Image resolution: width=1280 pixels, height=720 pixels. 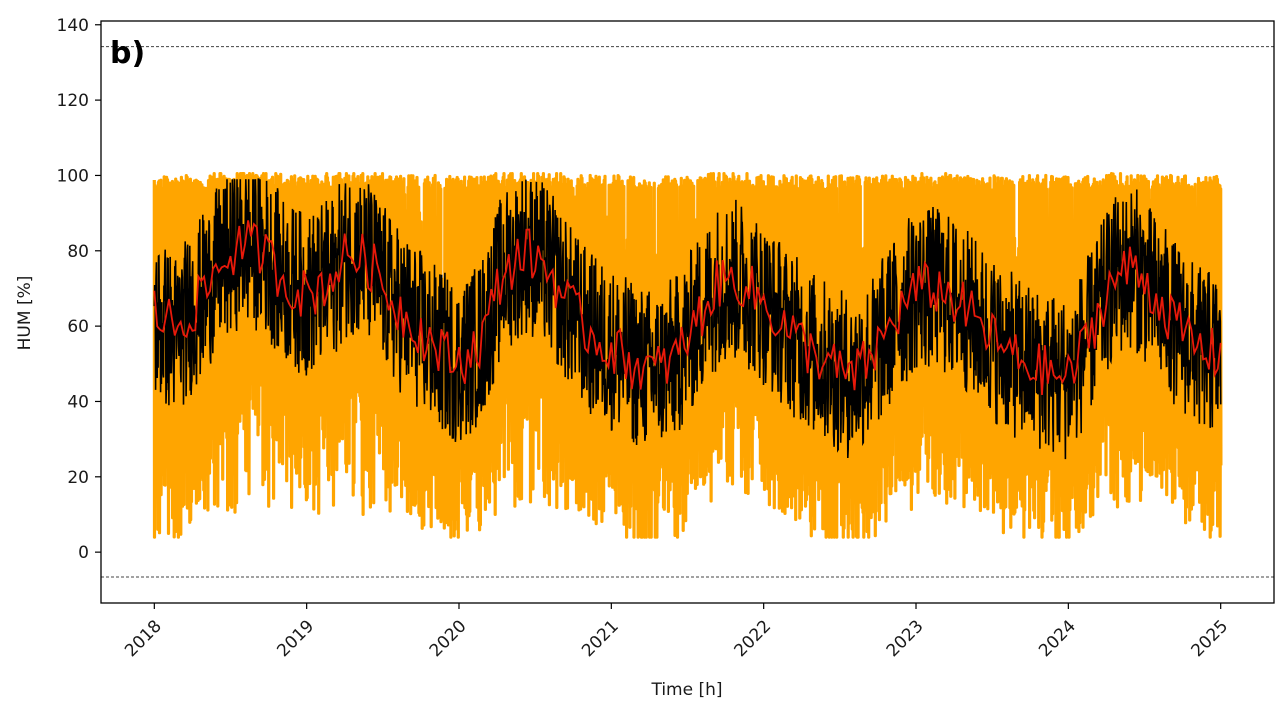 I want to click on y-axis: 0 20 40 60 80 100 120 140, so click(x=79, y=289).